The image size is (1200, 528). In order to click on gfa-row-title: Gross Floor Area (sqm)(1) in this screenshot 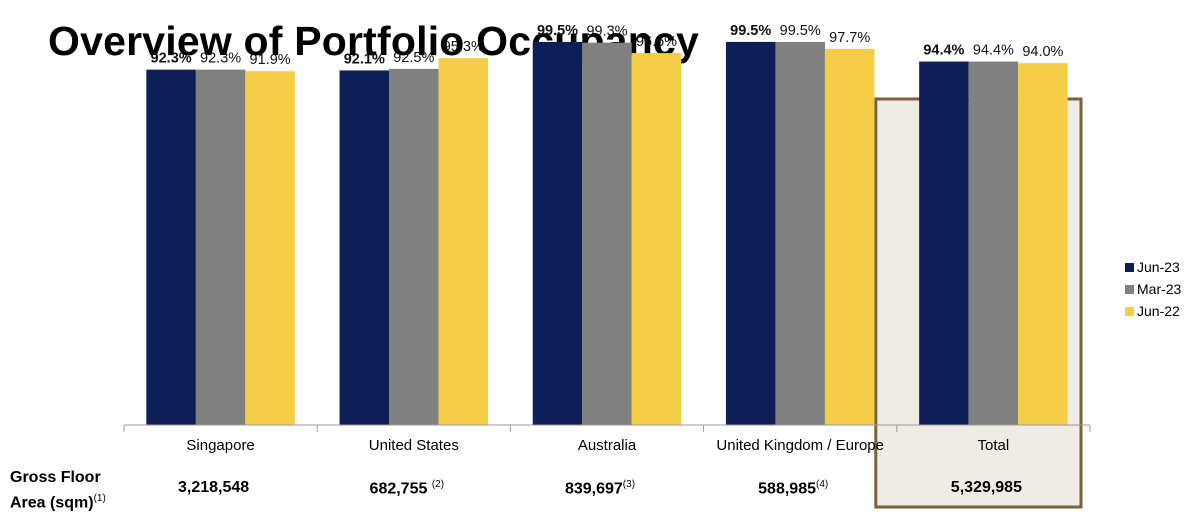, I will do `click(58, 490)`.